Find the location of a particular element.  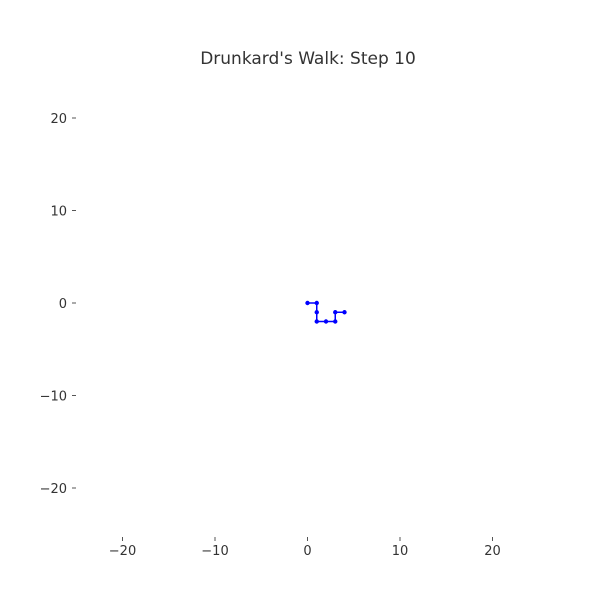

x-tick-label: 10 is located at coordinates (400, 551).